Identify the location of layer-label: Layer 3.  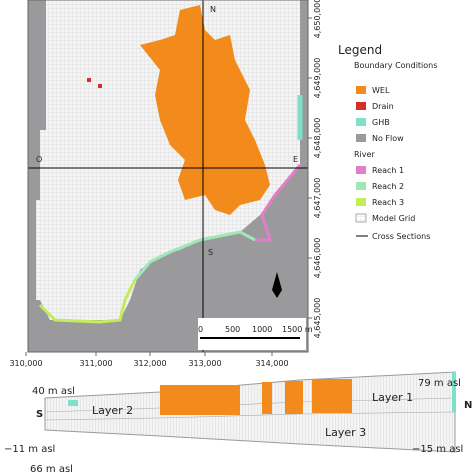
(345, 432).